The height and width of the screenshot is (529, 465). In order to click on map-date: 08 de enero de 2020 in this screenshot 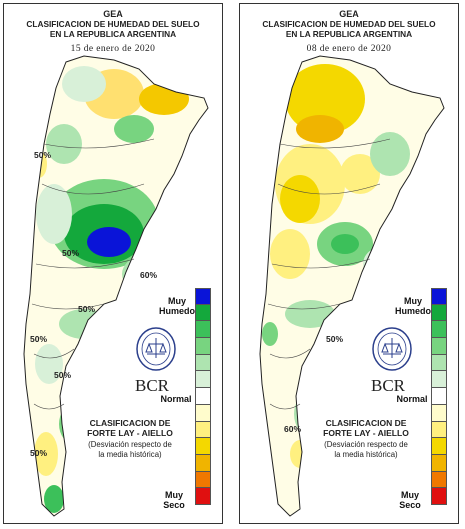, I will do `click(349, 49)`.